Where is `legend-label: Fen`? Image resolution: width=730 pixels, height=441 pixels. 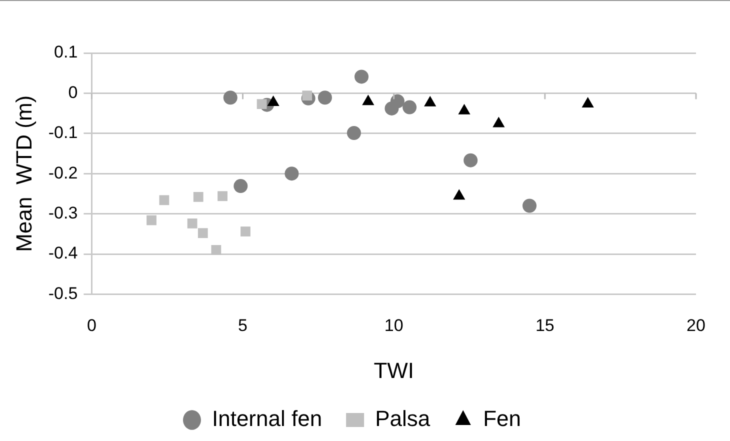 legend-label: Fen is located at coordinates (502, 419).